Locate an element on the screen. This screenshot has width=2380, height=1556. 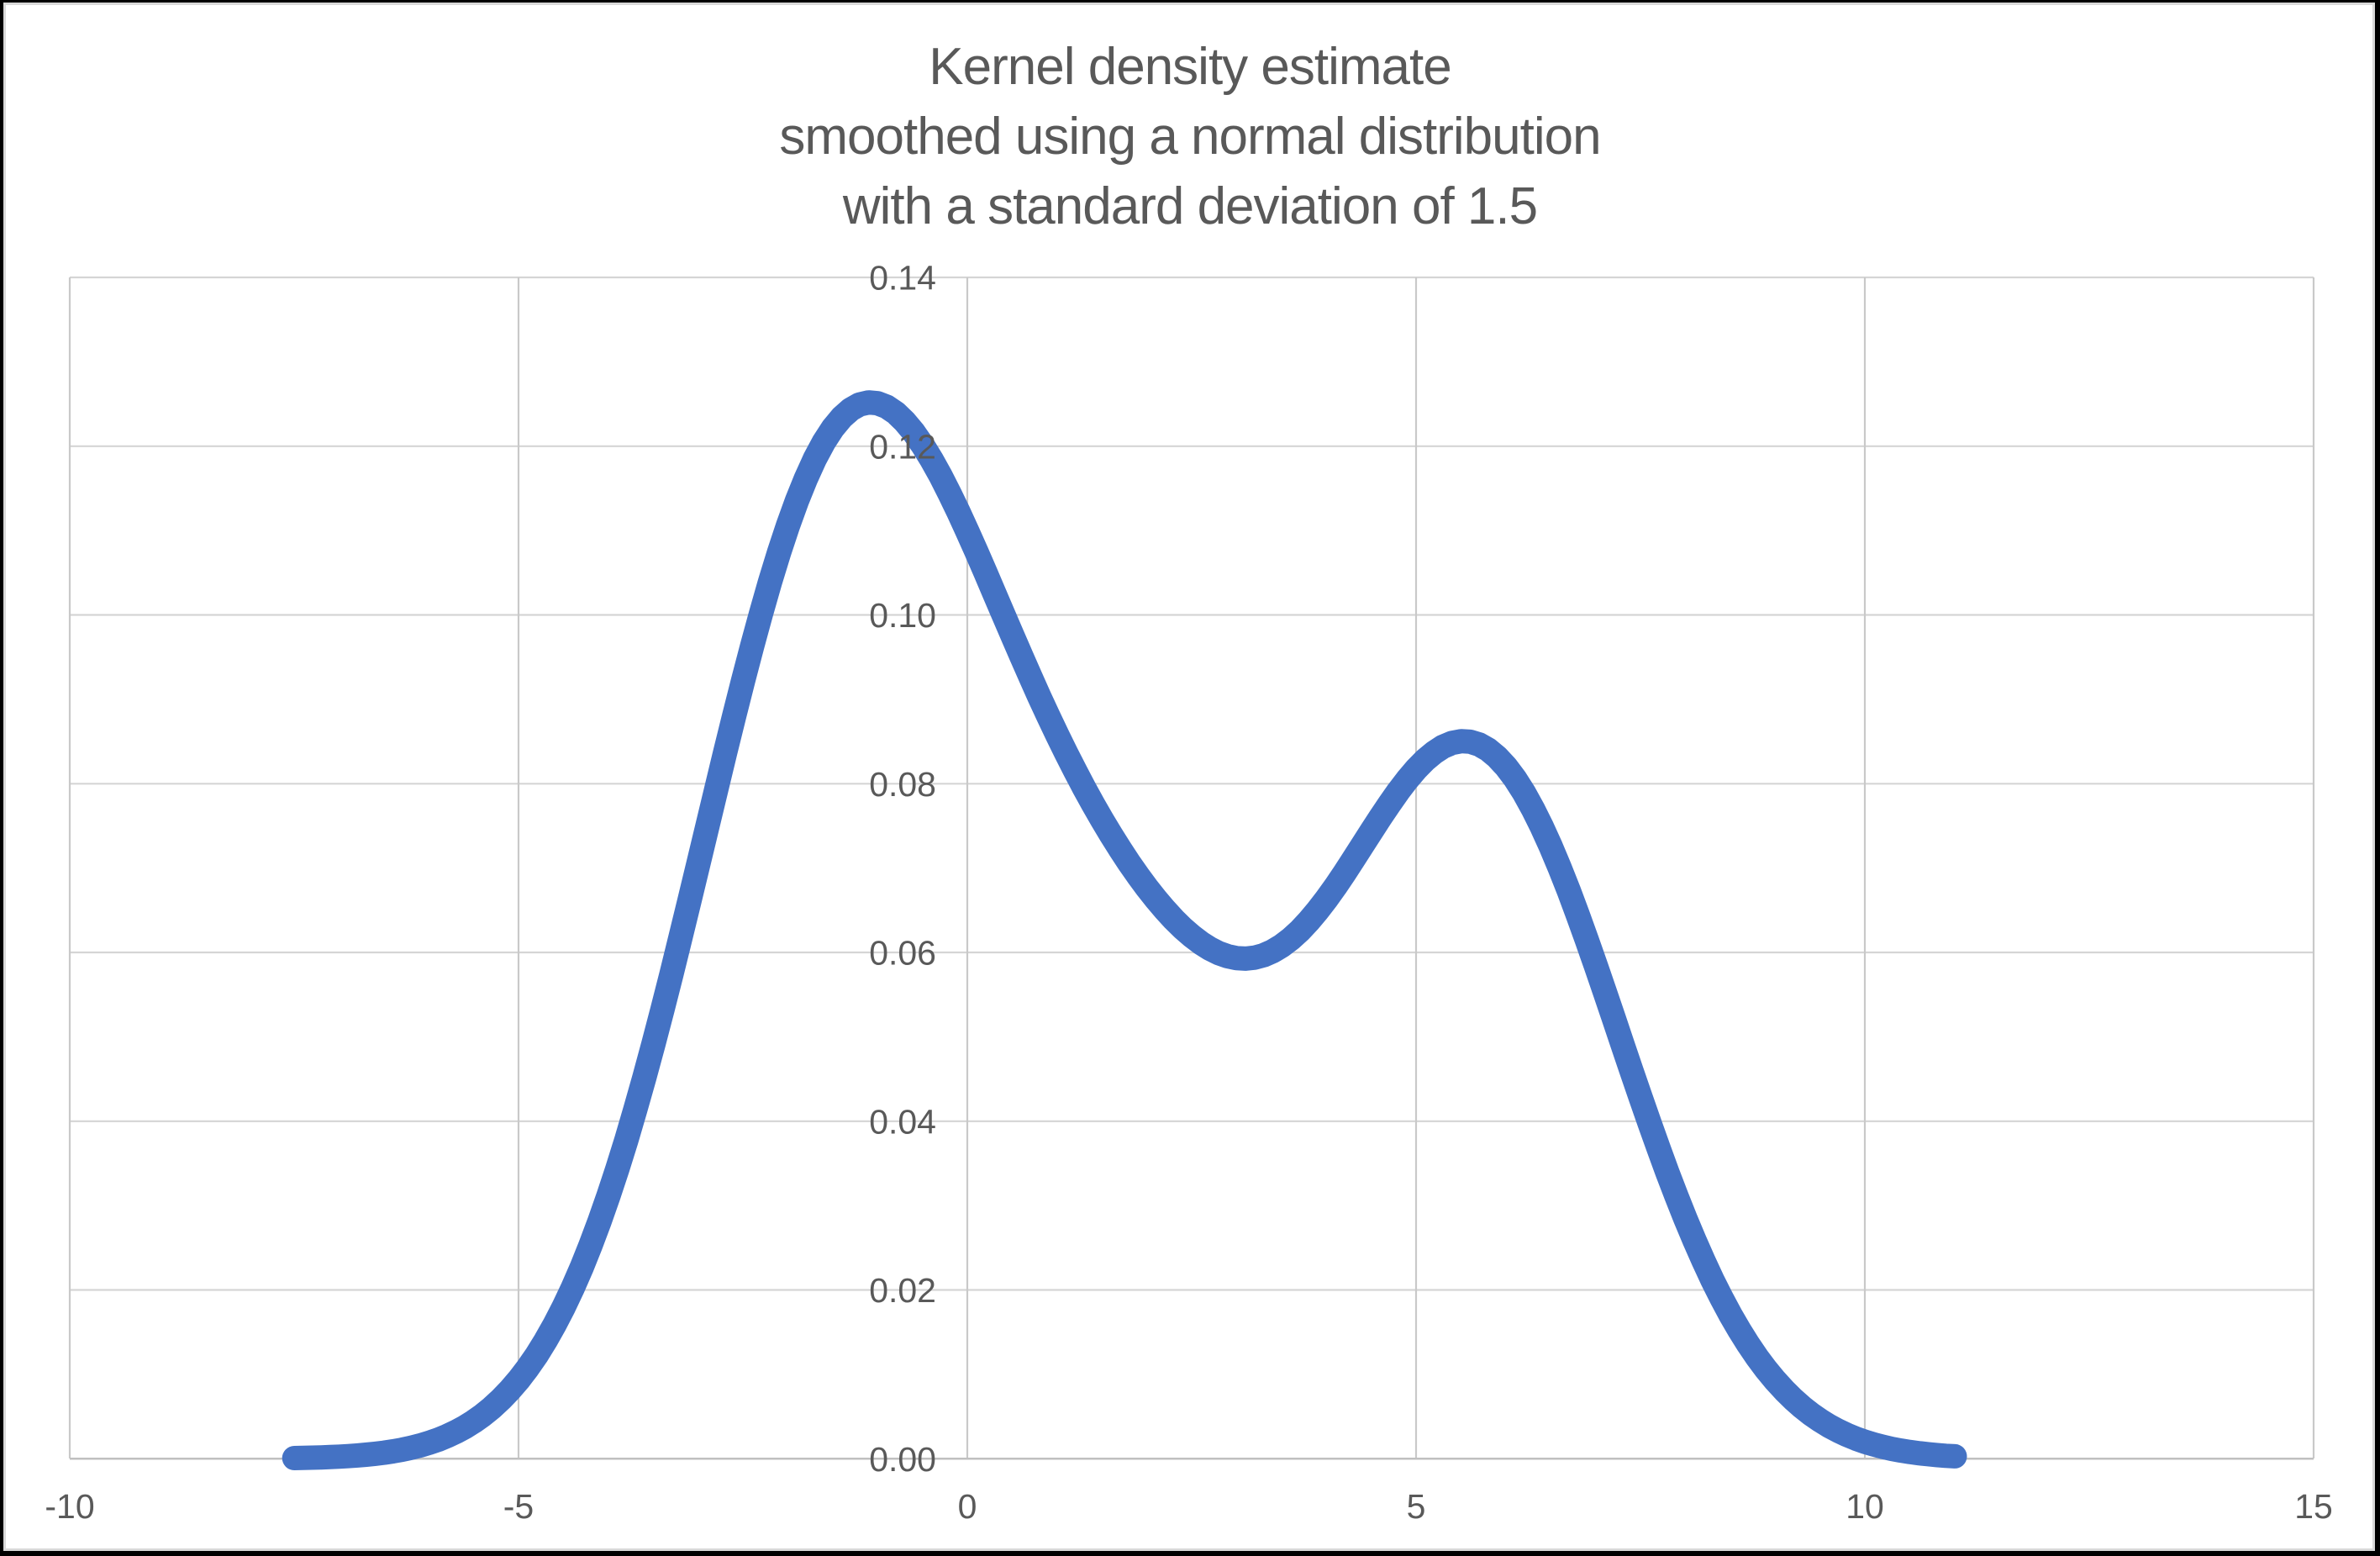
svg-text: 0 is located at coordinates (968, 1506).